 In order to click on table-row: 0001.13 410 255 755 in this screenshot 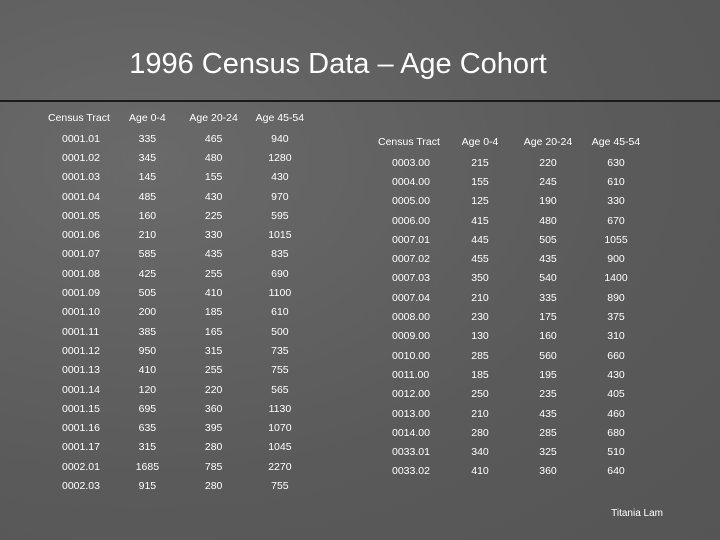, I will do `click(180, 370)`.